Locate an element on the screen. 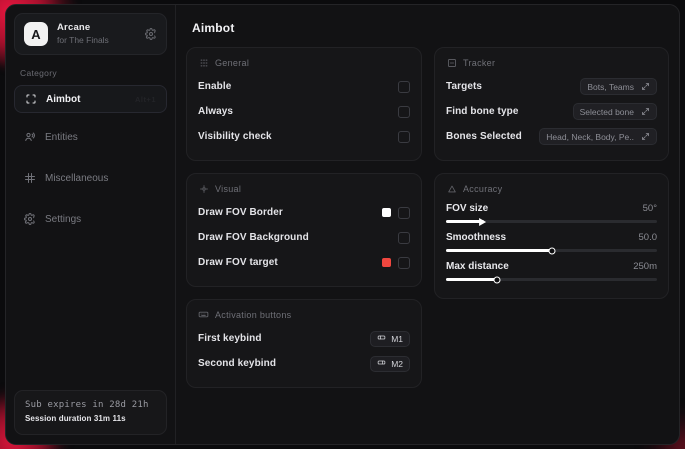 The width and height of the screenshot is (685, 449). row-draw-fov-target: Draw FOV target is located at coordinates (304, 262).